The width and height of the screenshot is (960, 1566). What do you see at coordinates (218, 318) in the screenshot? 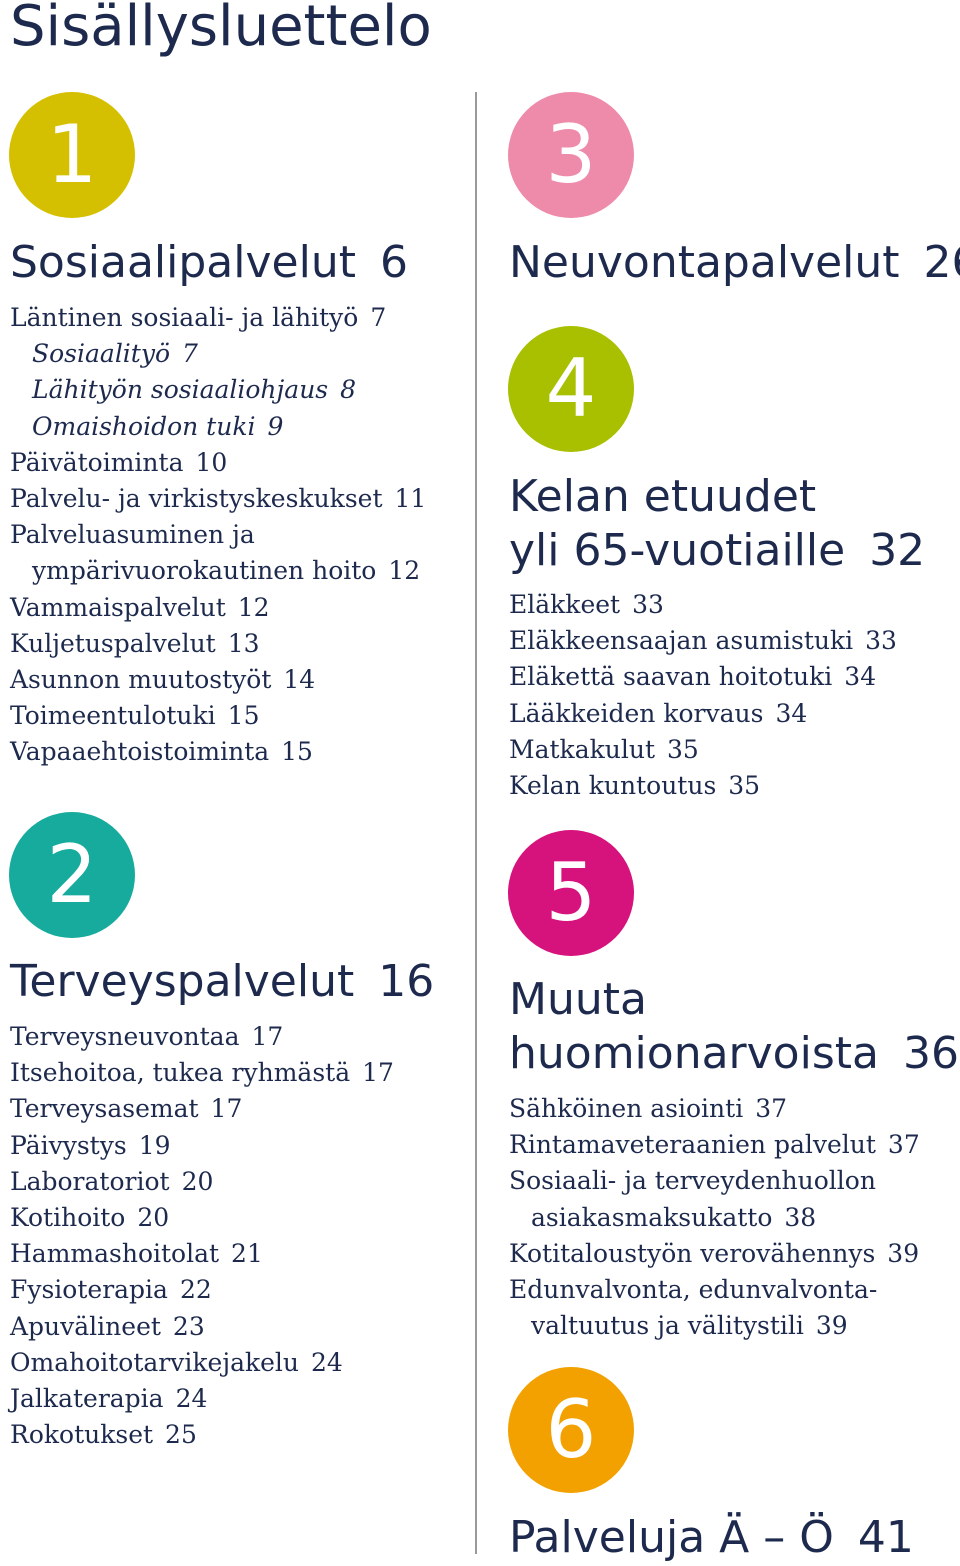
I see `toc-entry: Läntinen sosiaali- ja lähityö 7` at bounding box center [218, 318].